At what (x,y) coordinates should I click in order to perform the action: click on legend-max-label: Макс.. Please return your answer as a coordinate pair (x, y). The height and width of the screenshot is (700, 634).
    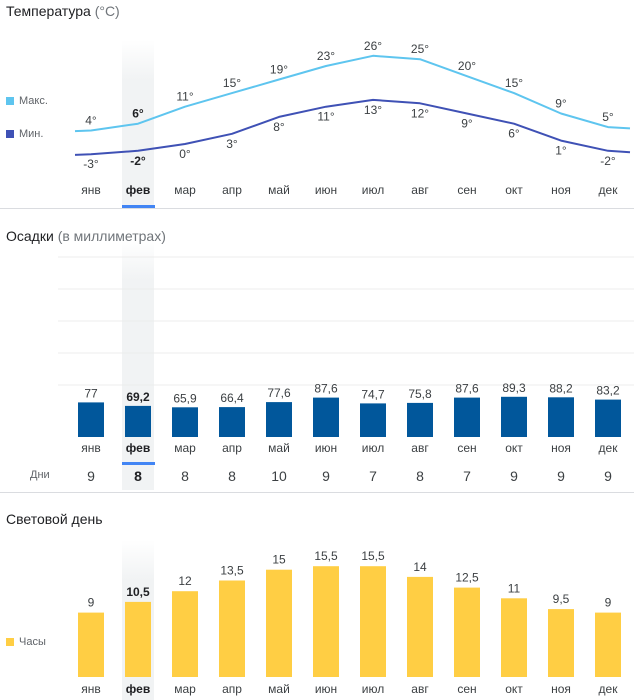
    Looking at the image, I should click on (33, 101).